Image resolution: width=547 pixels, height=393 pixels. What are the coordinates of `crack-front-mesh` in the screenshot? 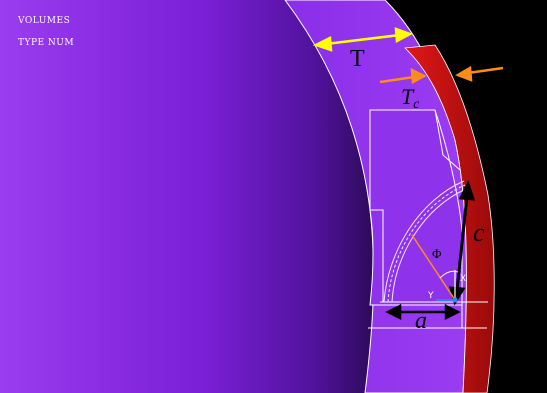 It's located at (425, 241).